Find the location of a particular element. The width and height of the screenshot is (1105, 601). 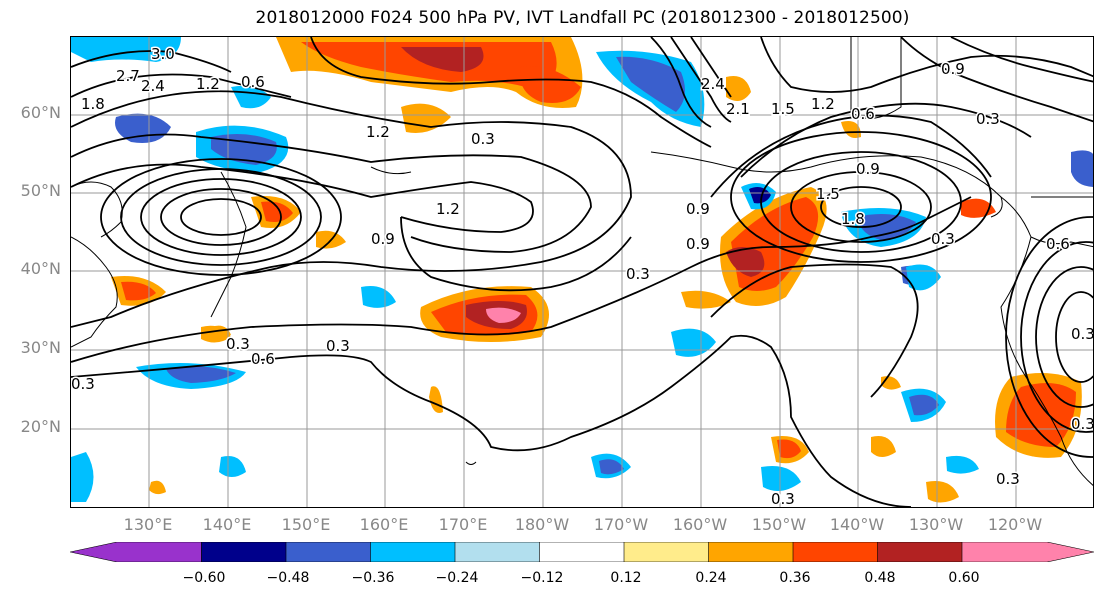

lon-label: 130°E is located at coordinates (148, 524).